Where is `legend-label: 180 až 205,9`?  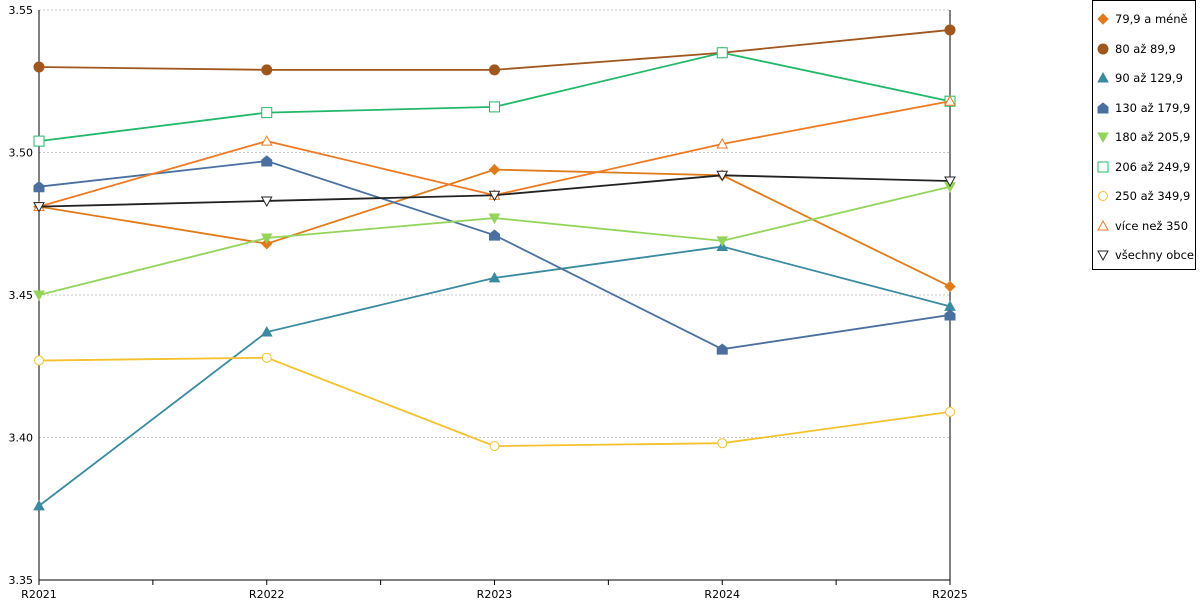
legend-label: 180 až 205,9 is located at coordinates (1153, 137).